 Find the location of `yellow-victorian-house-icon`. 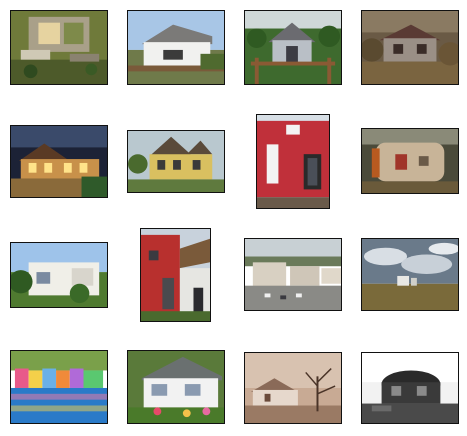

yellow-victorian-house-icon is located at coordinates (176, 161).